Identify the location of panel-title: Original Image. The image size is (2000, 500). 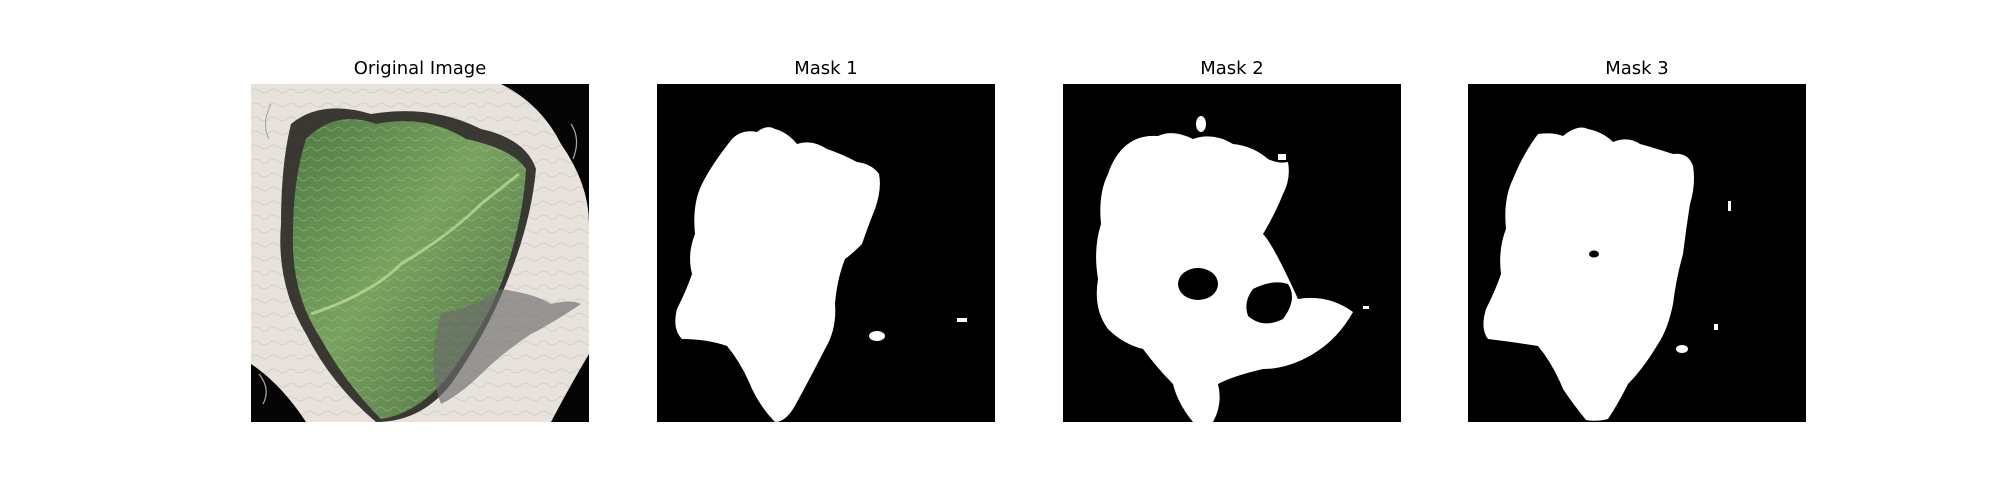
(420, 68).